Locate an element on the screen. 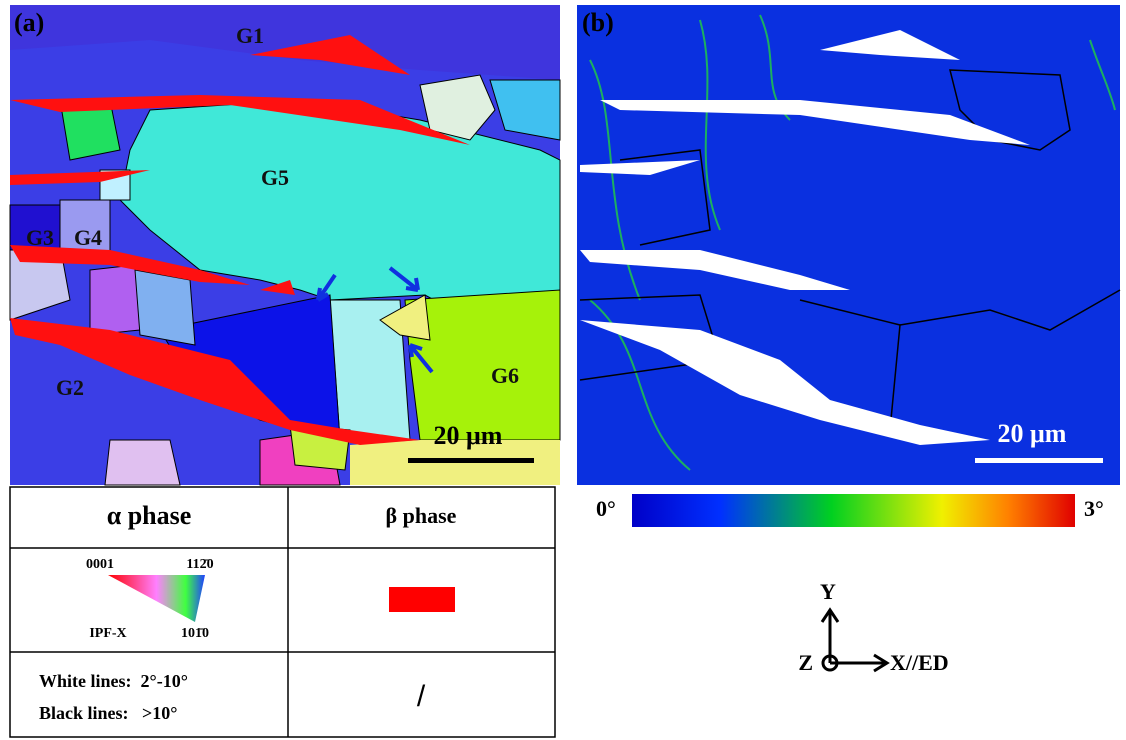 This screenshot has width=1126, height=740. table-header: β phase is located at coordinates (421, 515).